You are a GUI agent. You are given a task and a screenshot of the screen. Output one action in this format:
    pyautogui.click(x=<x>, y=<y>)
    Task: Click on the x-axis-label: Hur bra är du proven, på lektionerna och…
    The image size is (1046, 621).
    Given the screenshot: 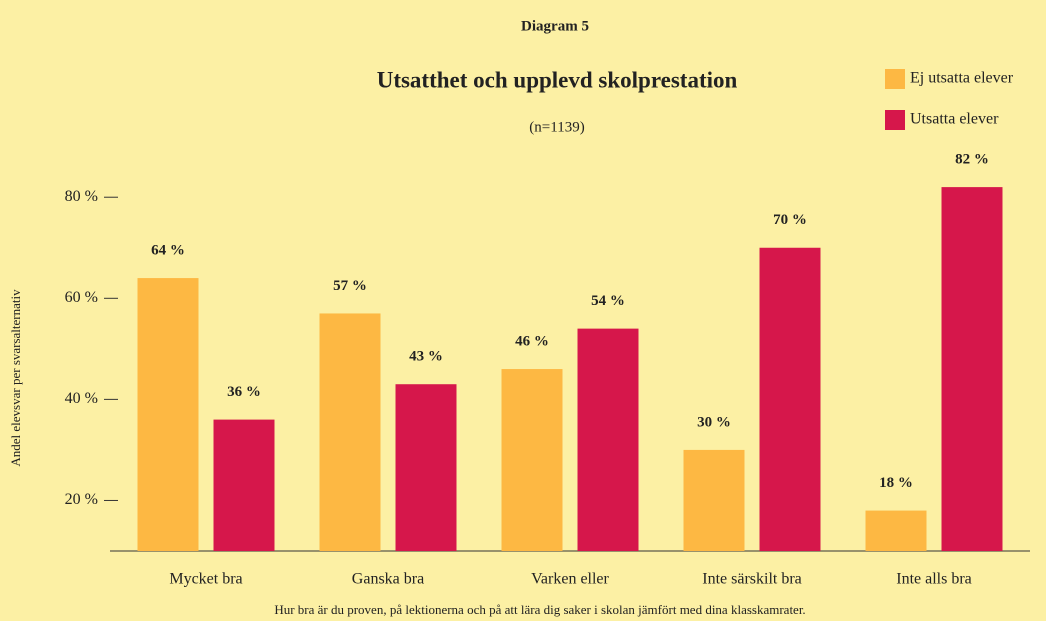 What is the action you would take?
    pyautogui.click(x=539, y=609)
    